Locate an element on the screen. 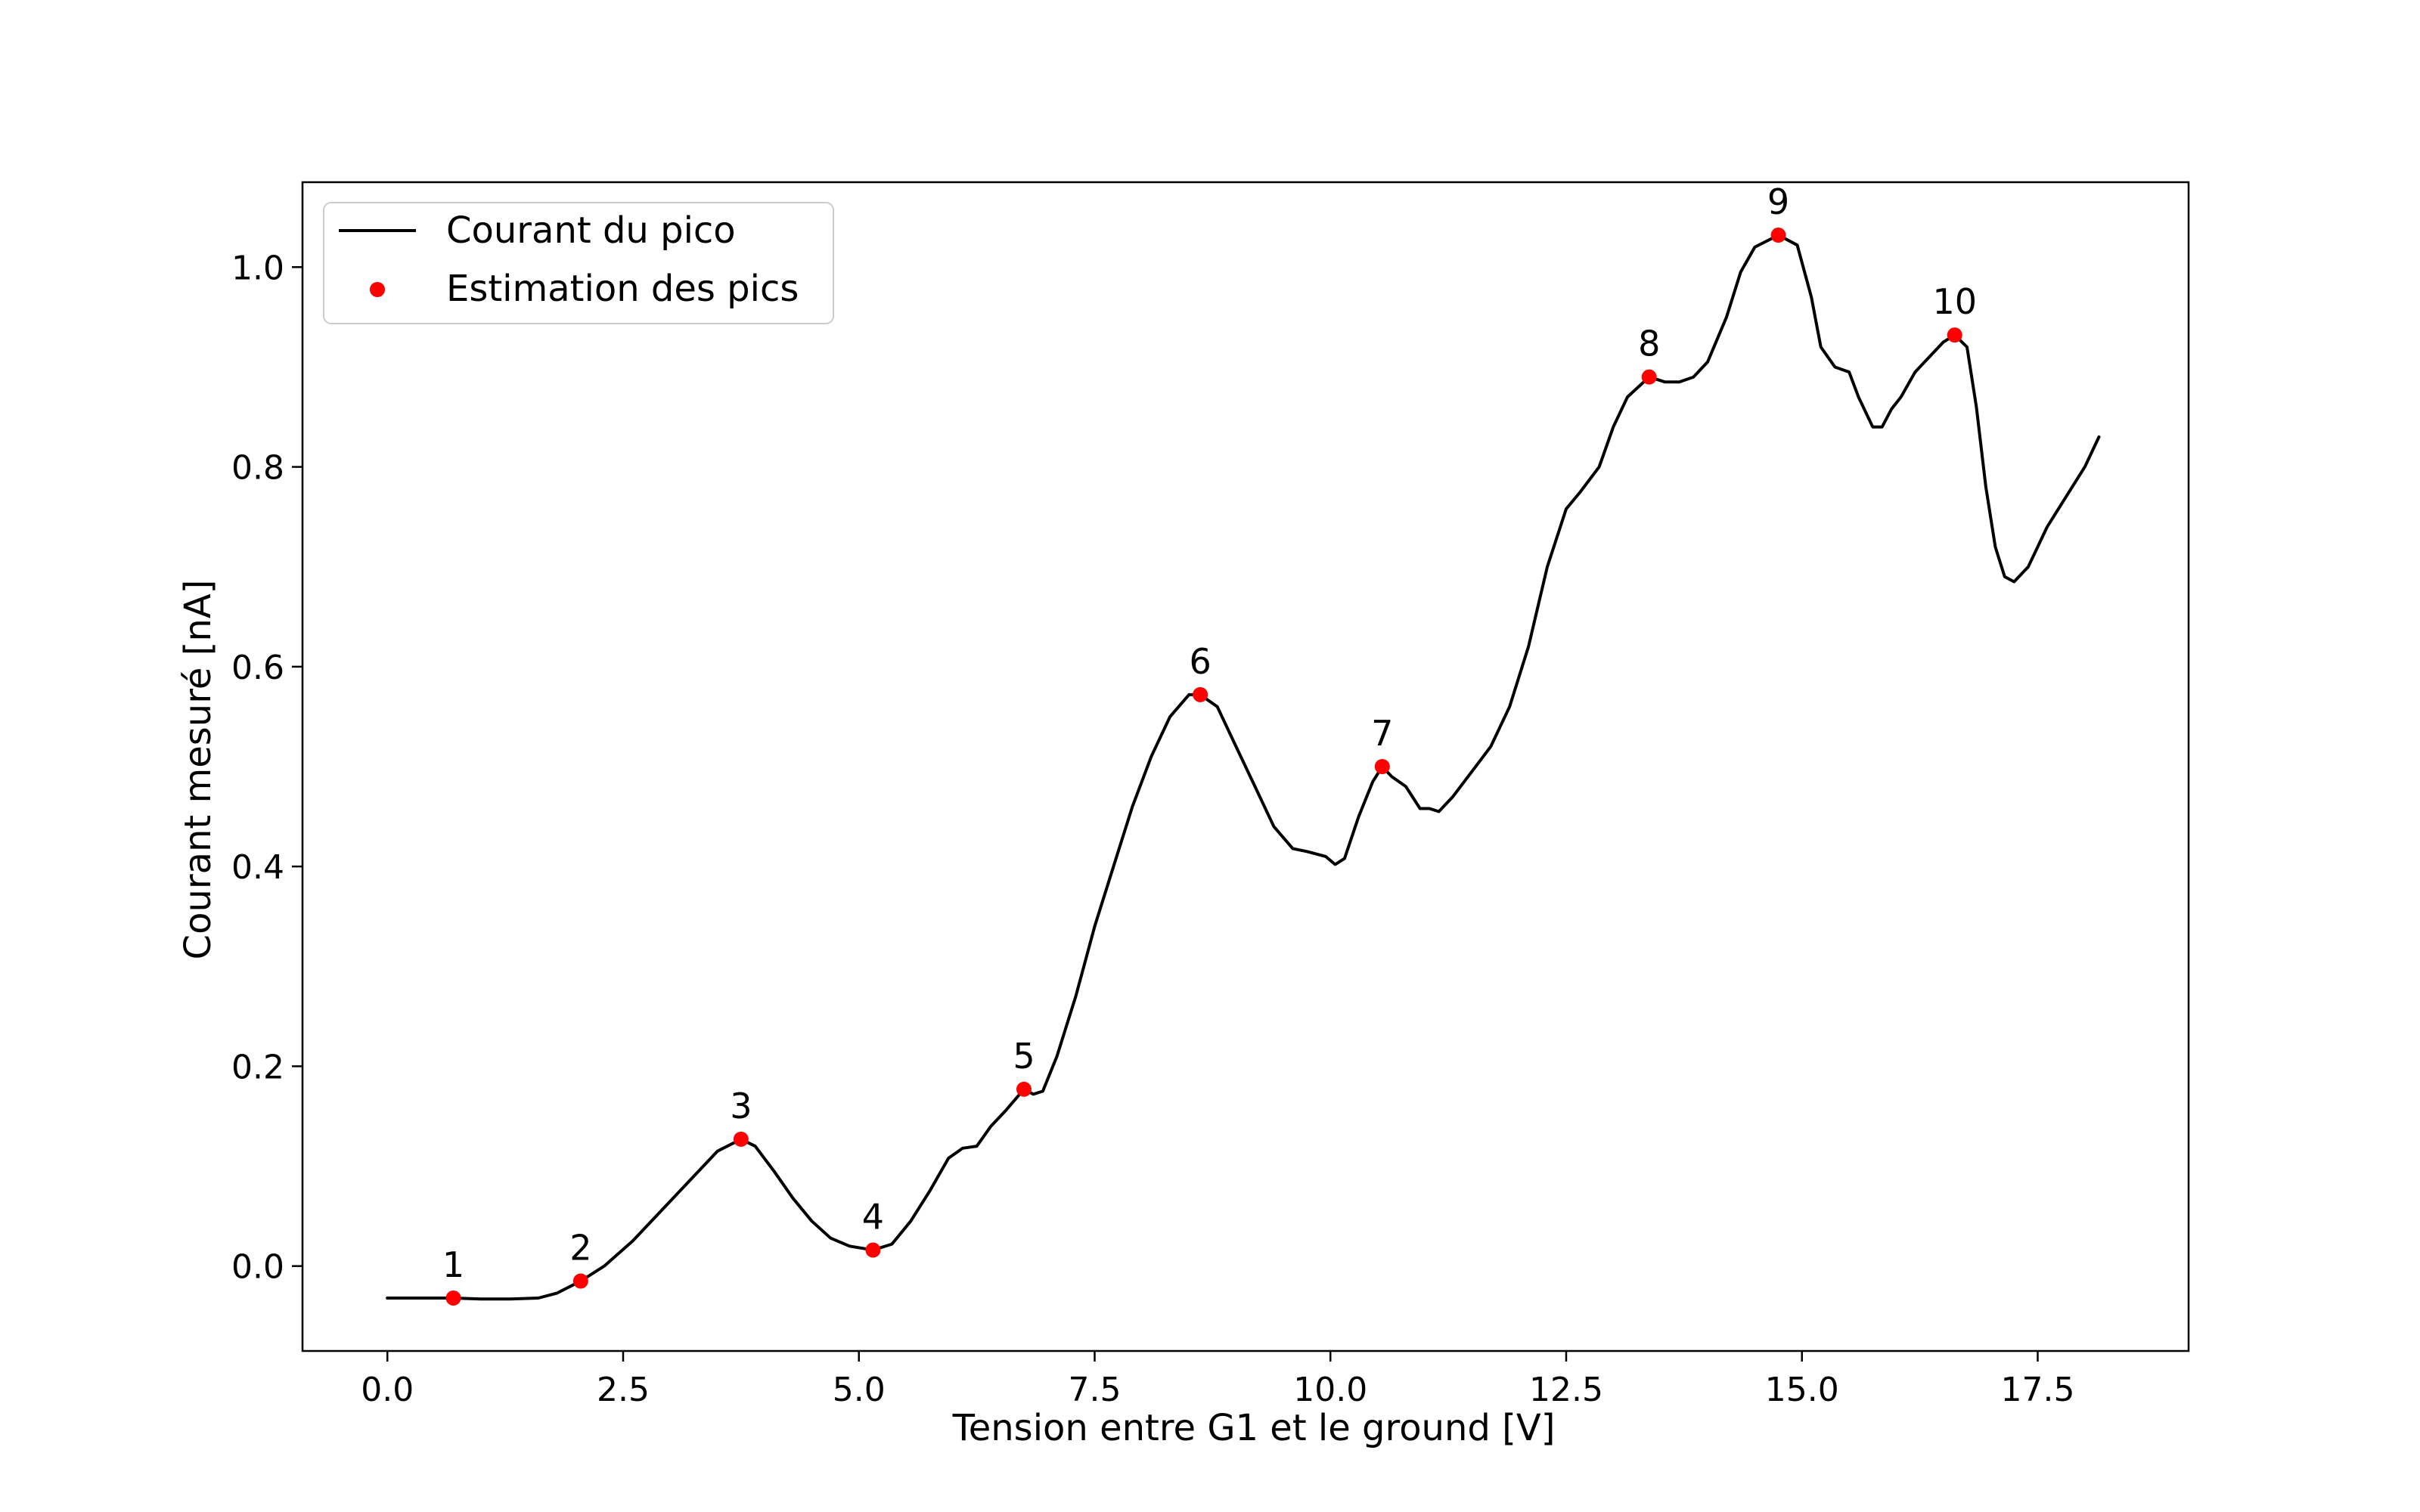 Image resolution: width=2420 pixels, height=1512 pixels. x-tick-label: 12.5 is located at coordinates (1566, 1390).